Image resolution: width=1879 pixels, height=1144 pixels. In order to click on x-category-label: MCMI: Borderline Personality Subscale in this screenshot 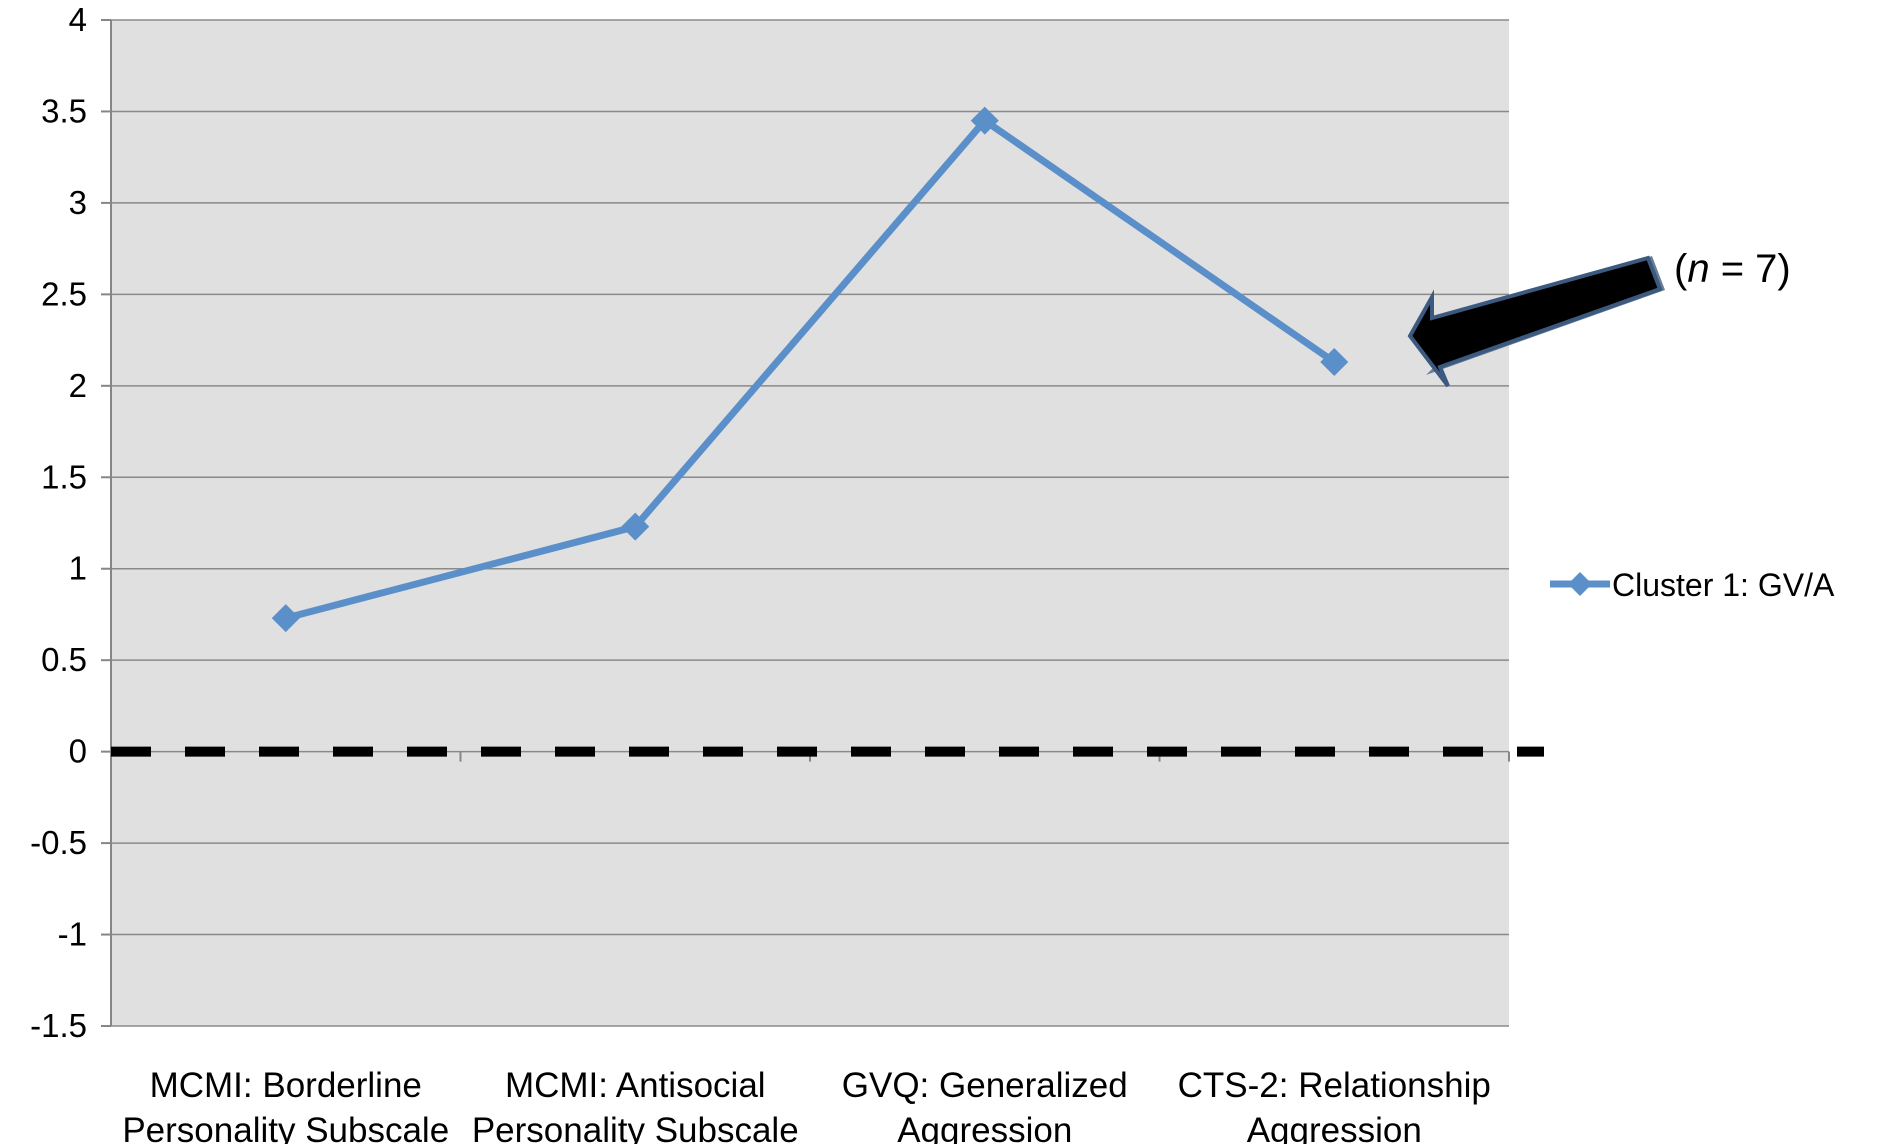, I will do `click(285, 1105)`.